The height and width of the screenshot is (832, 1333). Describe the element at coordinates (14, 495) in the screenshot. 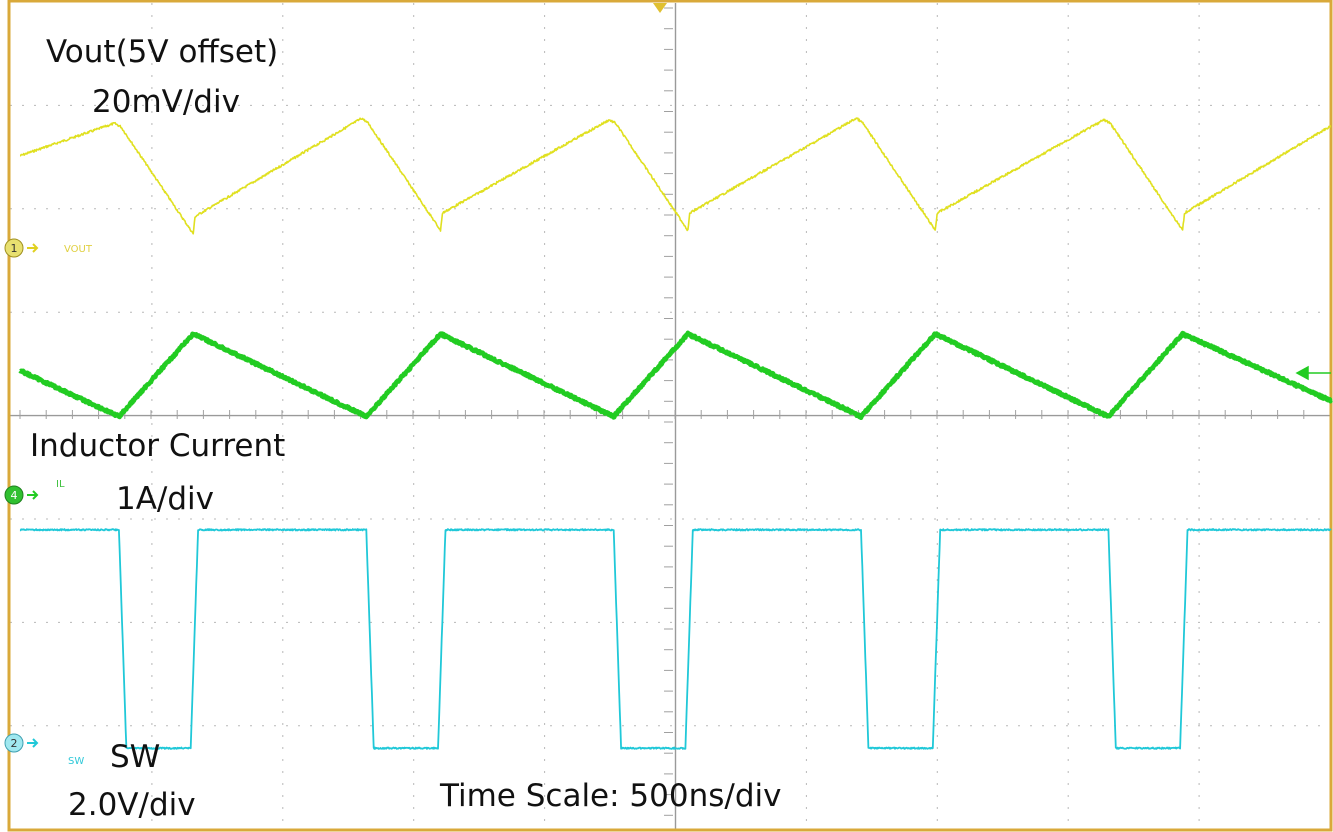

I see `channel-4-number: 4` at that location.